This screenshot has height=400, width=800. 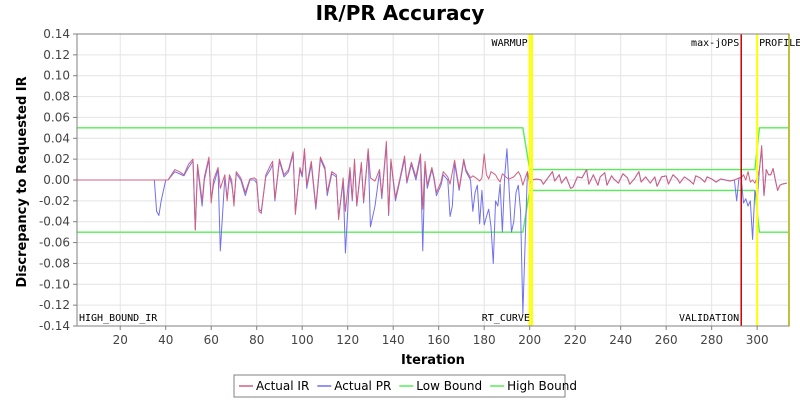 I want to click on y-tick-label: 0.06, so click(x=56, y=117).